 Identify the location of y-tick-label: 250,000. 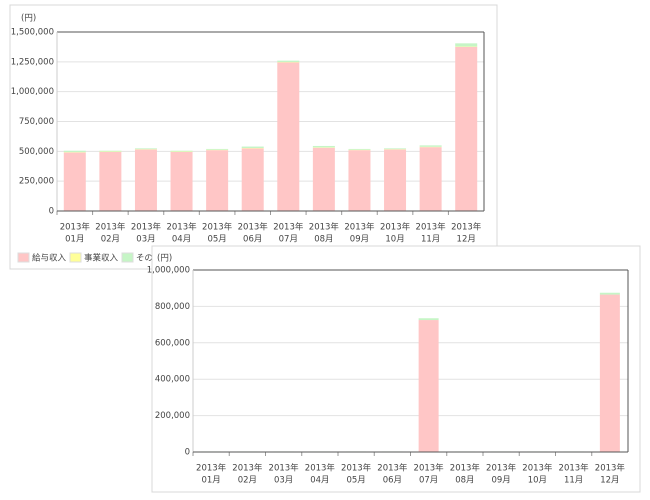
(36, 182).